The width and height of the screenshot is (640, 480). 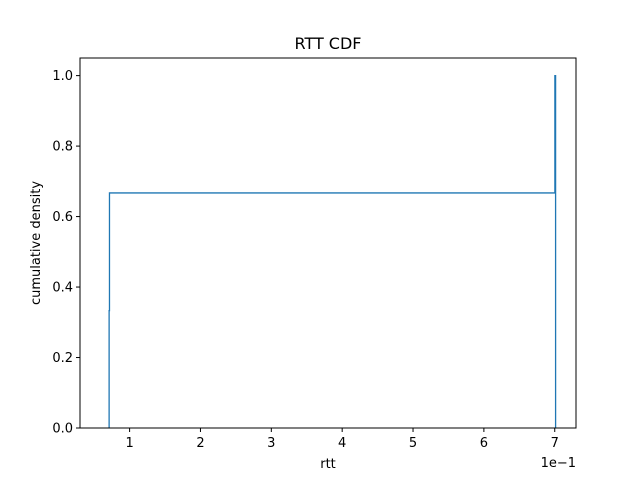 I want to click on x-tick-label: 5, so click(x=413, y=443).